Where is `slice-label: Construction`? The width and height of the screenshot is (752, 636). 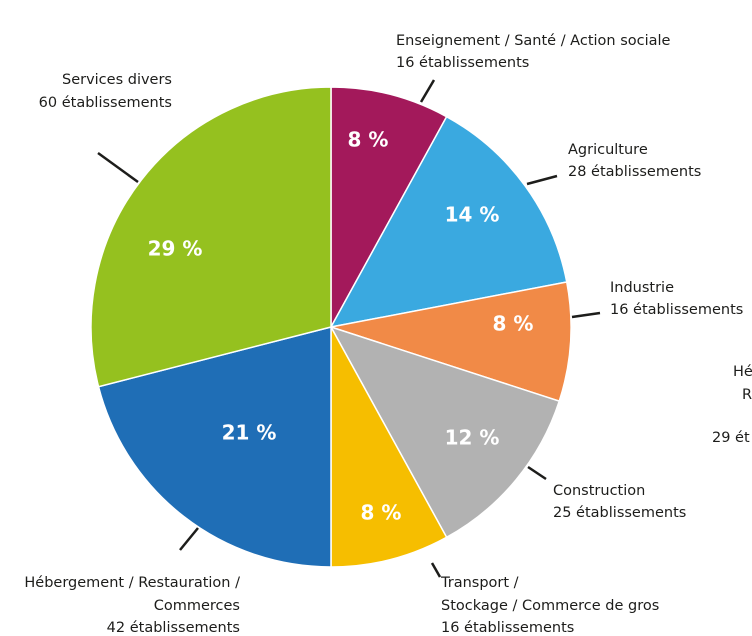 slice-label: Construction is located at coordinates (599, 491).